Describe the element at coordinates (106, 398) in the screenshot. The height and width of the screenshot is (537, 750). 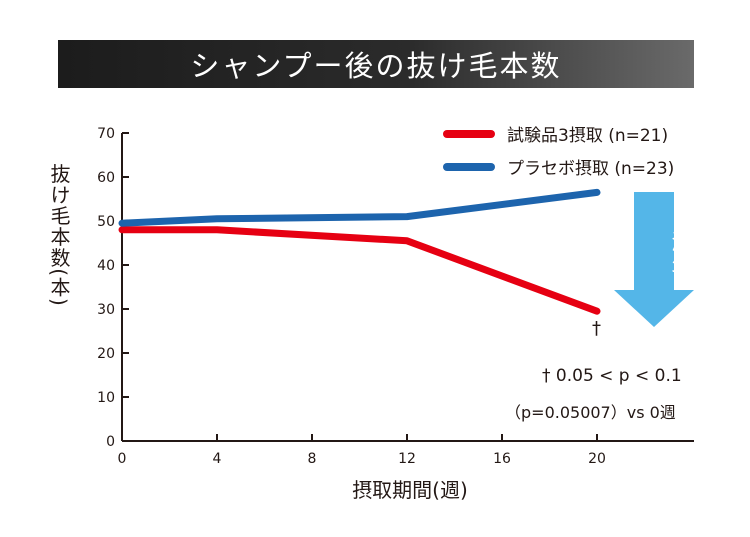
I see `y-tick-label: 10` at that location.